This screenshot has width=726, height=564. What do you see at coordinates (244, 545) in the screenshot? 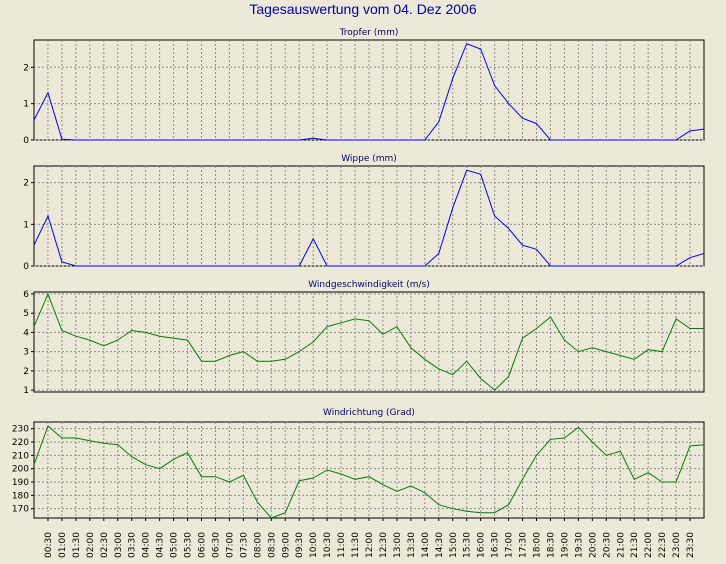
I see `x-tick-label: 07:30` at bounding box center [244, 545].